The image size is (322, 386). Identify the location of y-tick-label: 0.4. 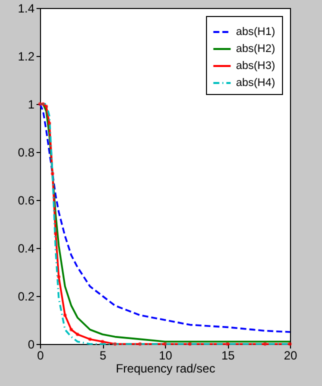
(26, 249).